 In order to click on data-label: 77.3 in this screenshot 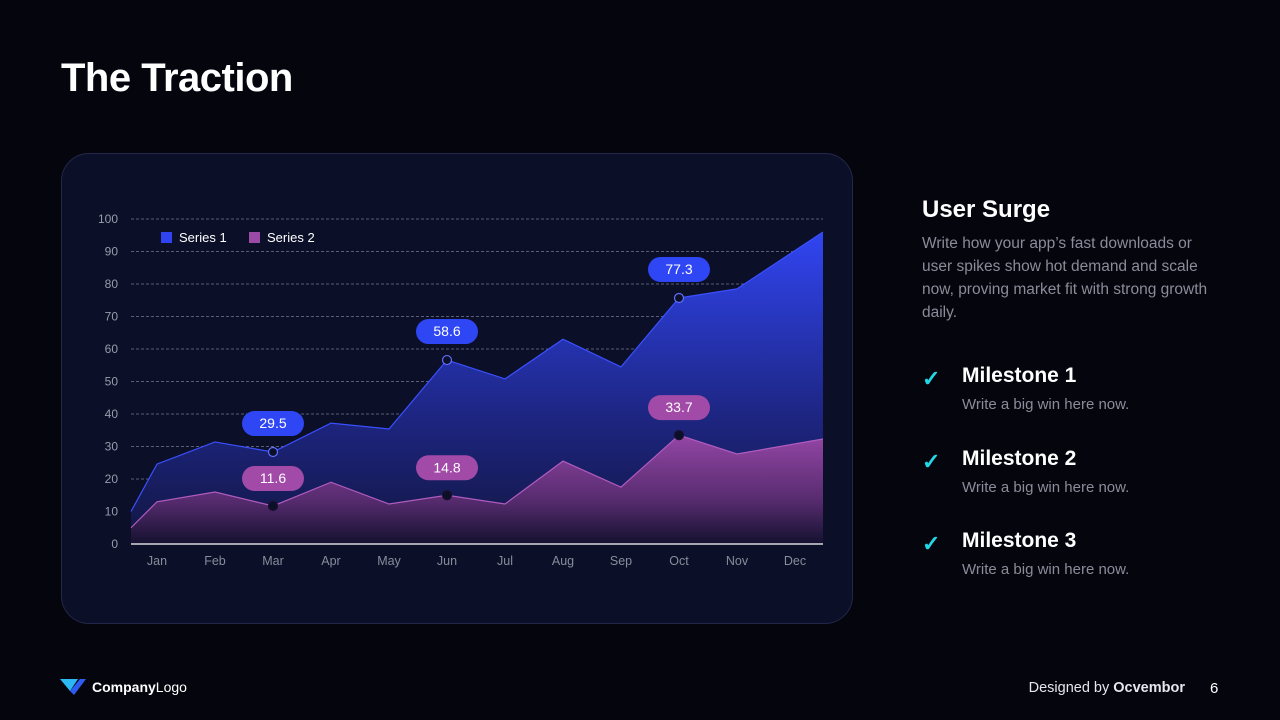, I will do `click(678, 269)`.